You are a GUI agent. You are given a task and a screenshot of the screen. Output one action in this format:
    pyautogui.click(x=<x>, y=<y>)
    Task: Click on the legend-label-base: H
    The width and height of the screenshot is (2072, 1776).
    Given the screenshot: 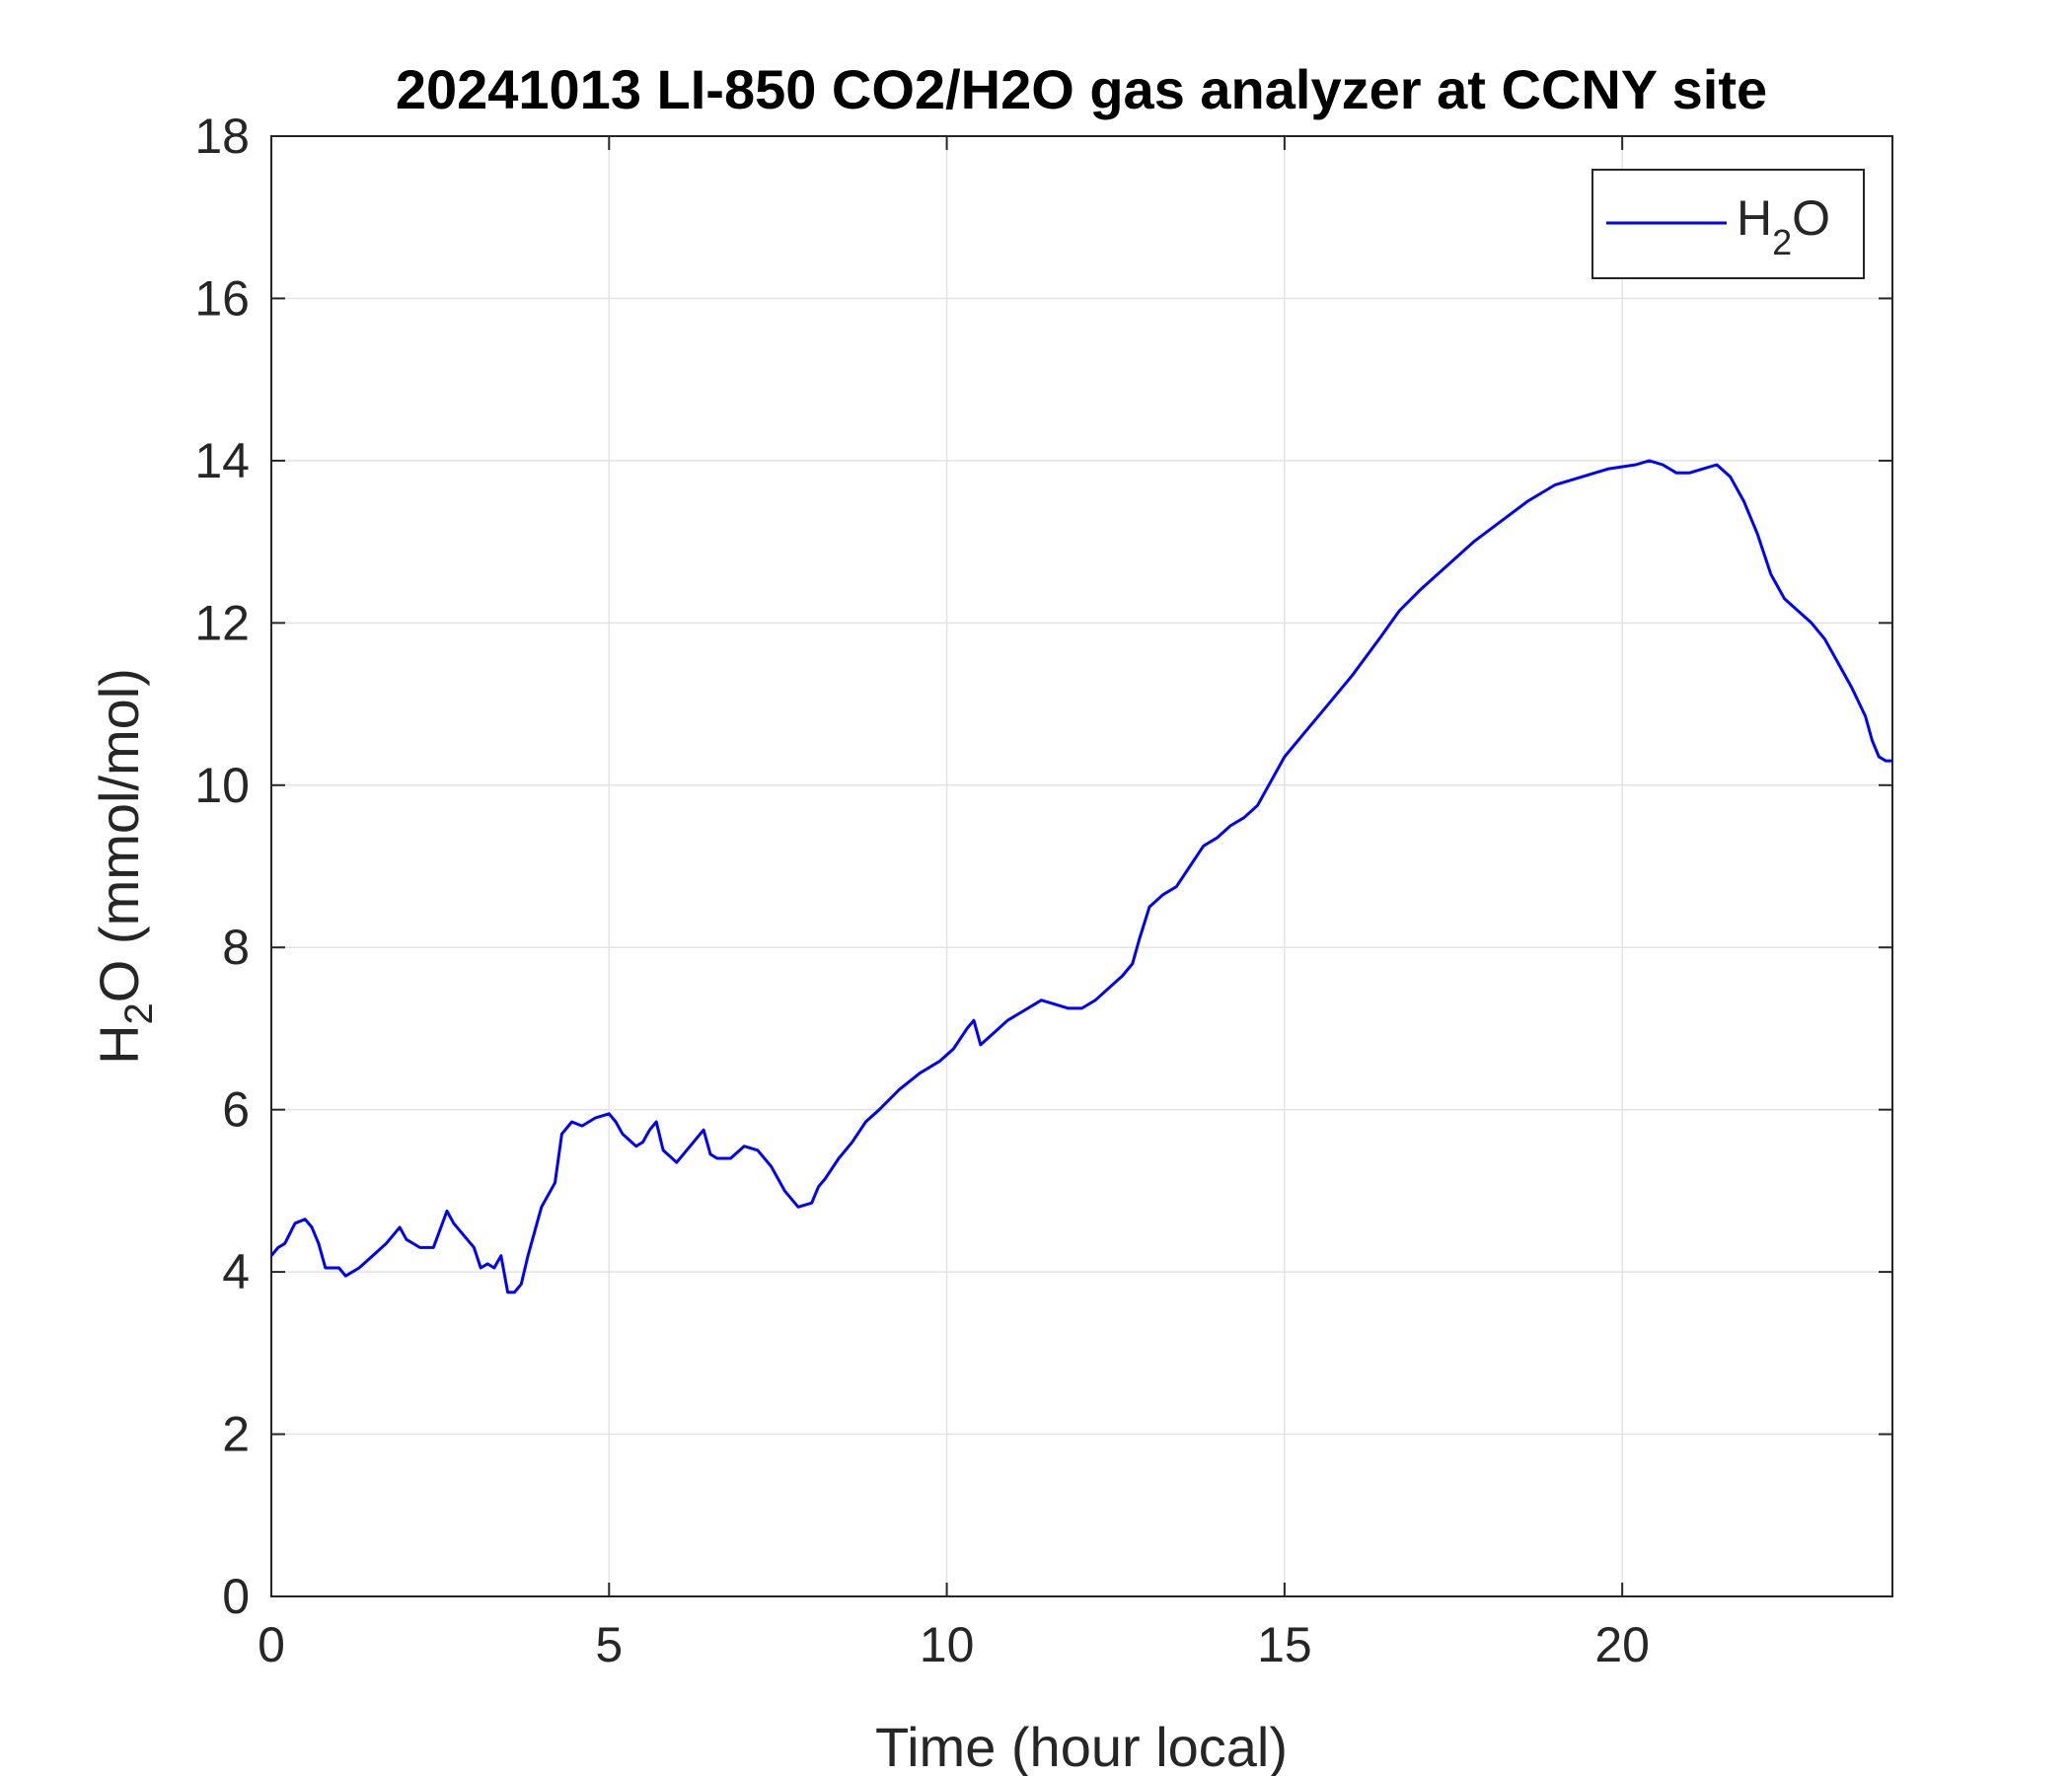 What is the action you would take?
    pyautogui.click(x=1755, y=218)
    